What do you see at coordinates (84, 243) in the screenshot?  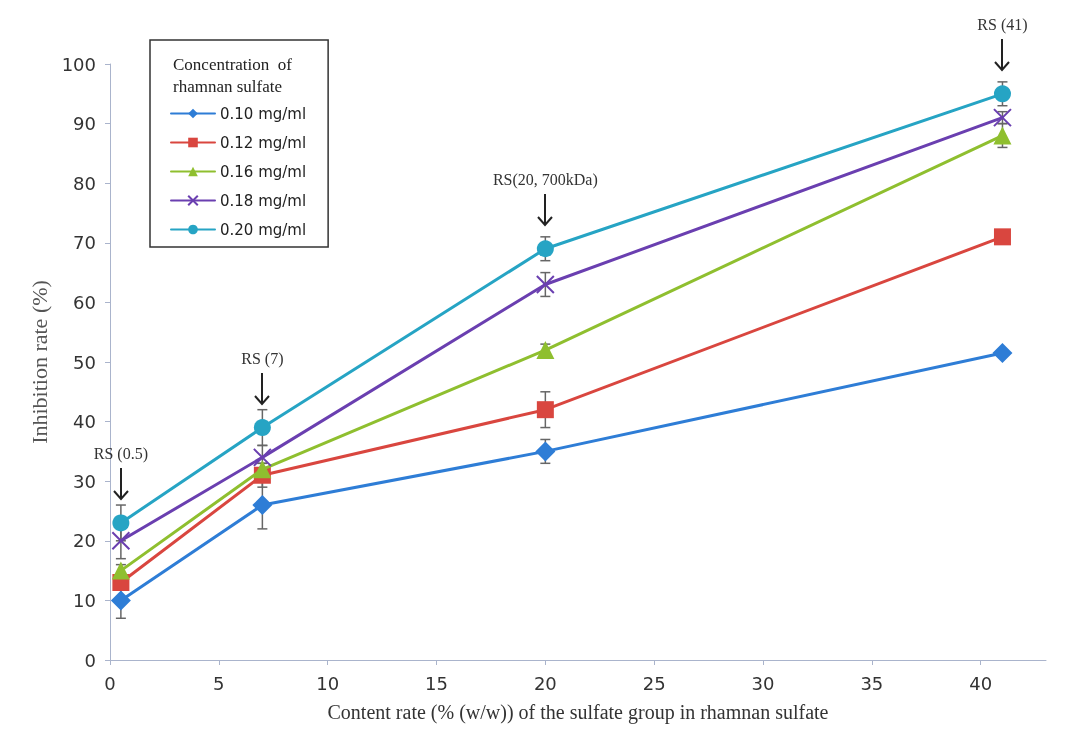 I see `y-tick-label: 70` at bounding box center [84, 243].